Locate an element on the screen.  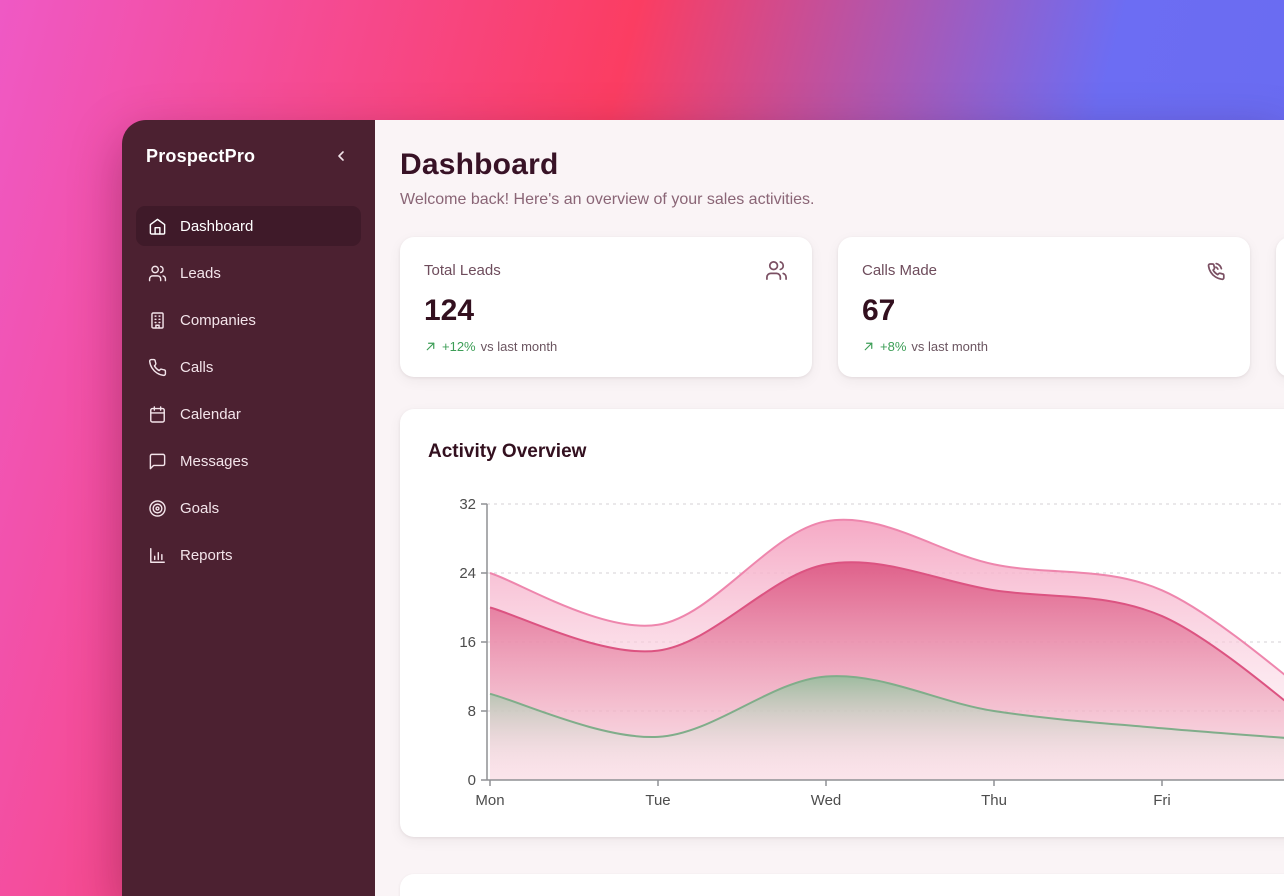
sidebar-item-calendar: Calendar is located at coordinates (248, 414).